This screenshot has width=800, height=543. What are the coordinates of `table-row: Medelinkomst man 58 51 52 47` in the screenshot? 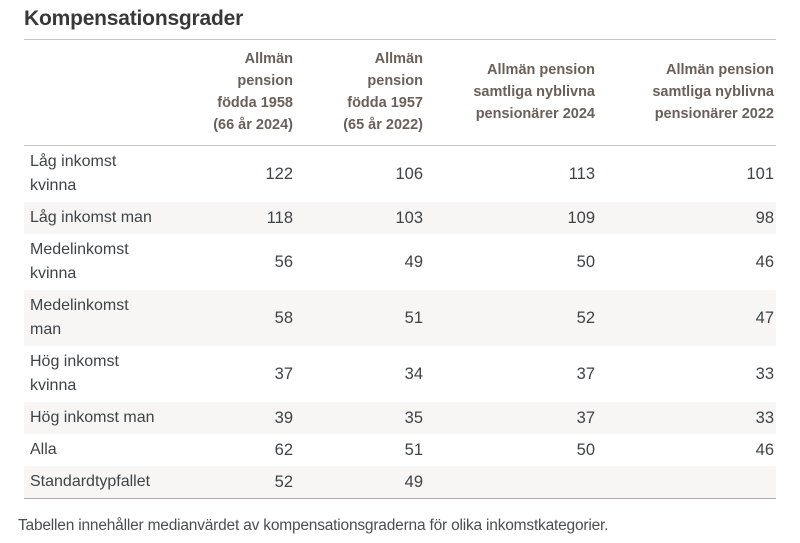 It's located at (400, 318).